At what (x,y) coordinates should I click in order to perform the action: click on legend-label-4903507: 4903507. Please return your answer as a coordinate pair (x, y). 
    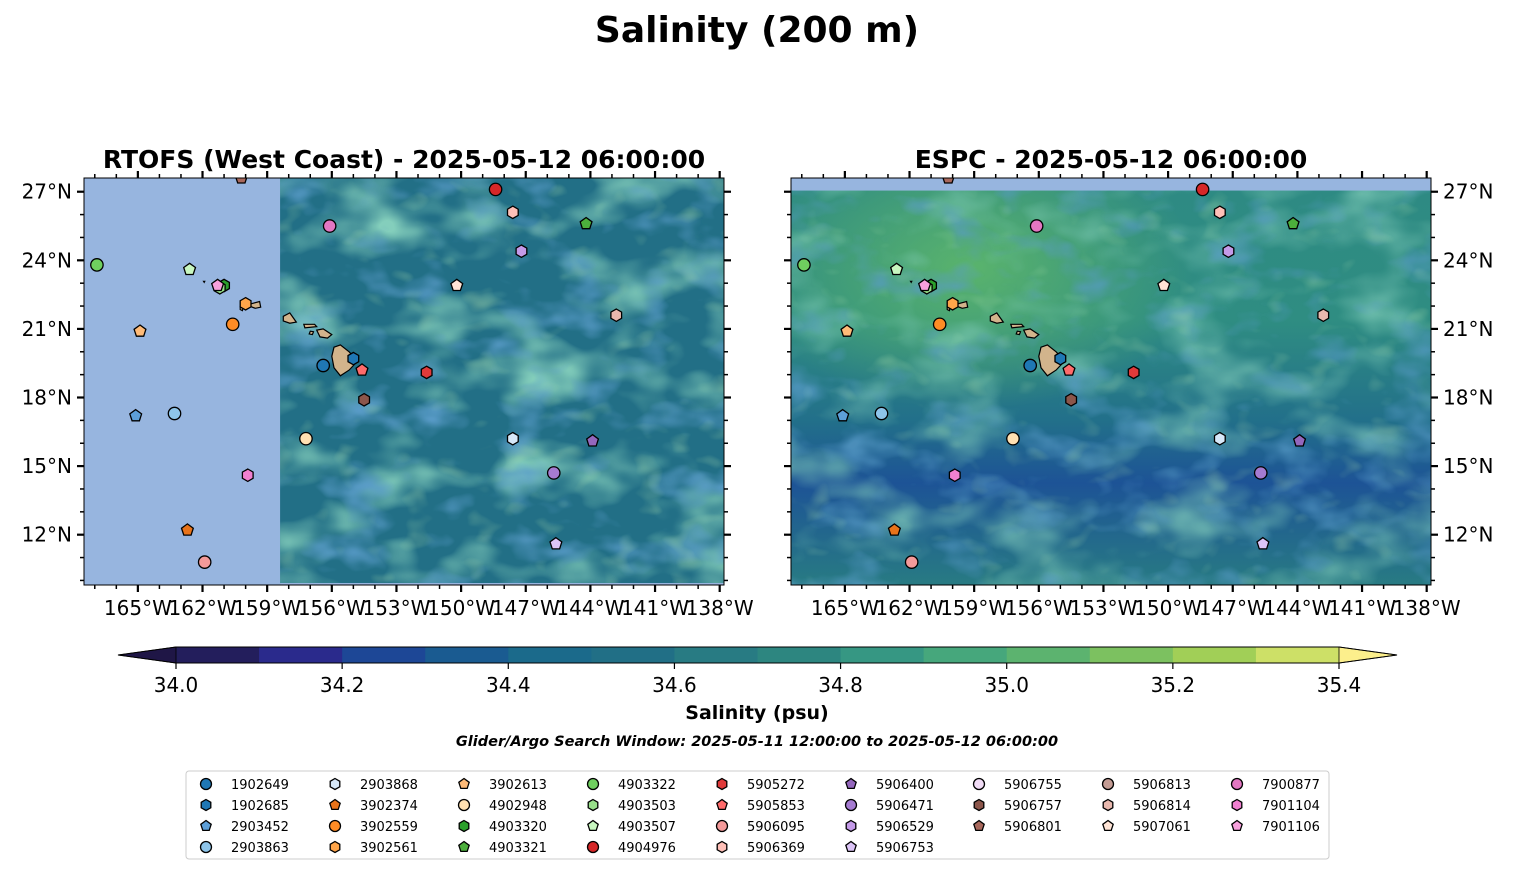
    Looking at the image, I should click on (647, 827).